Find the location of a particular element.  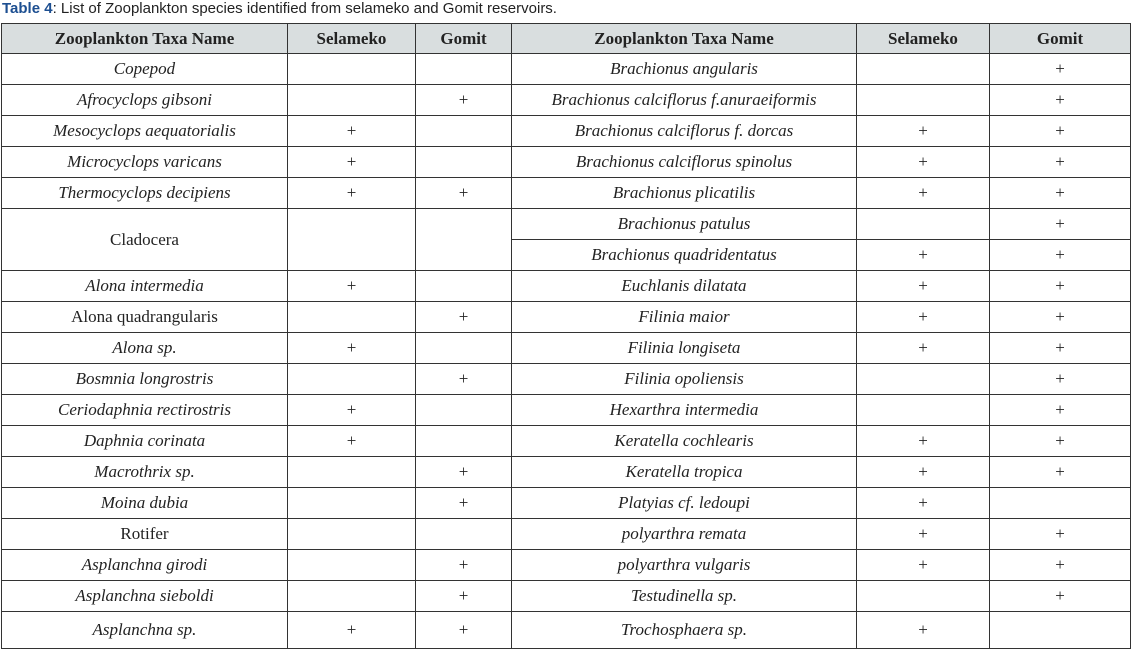

table-row: Asplanchna sp. + + Trochosphaera sp. + is located at coordinates (566, 630).